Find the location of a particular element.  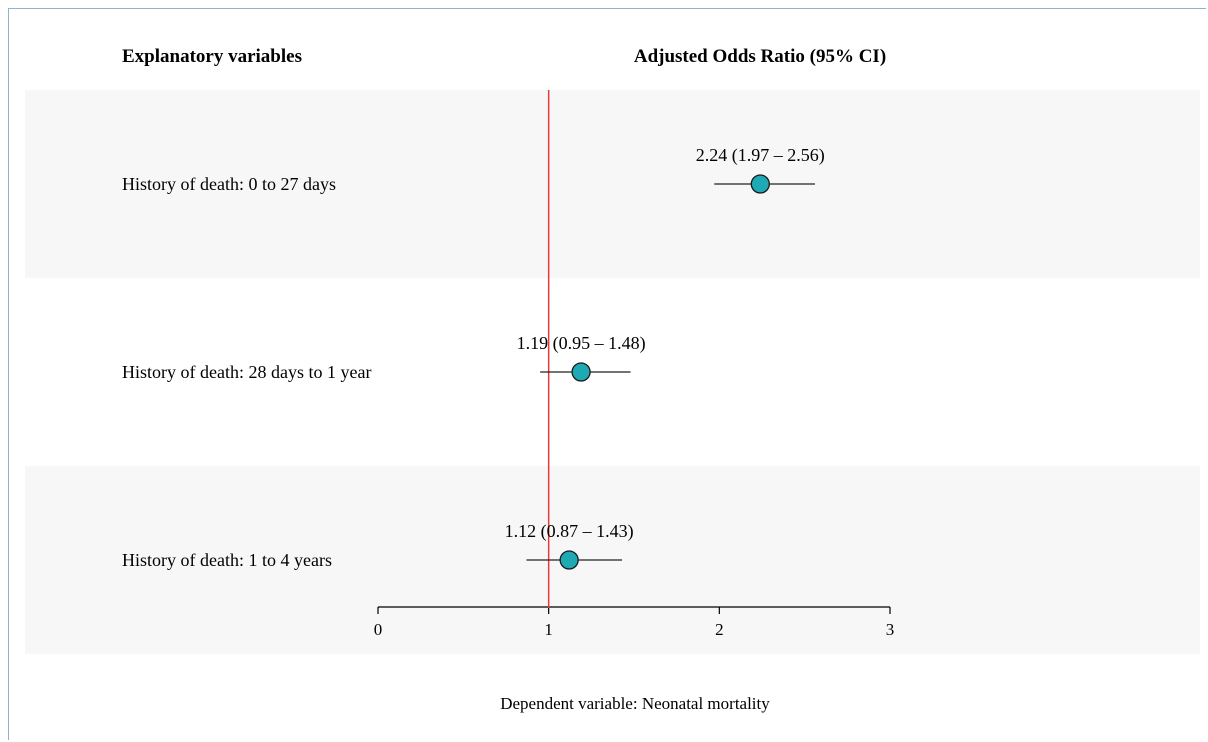

x-tick-label: 2 is located at coordinates (719, 629).